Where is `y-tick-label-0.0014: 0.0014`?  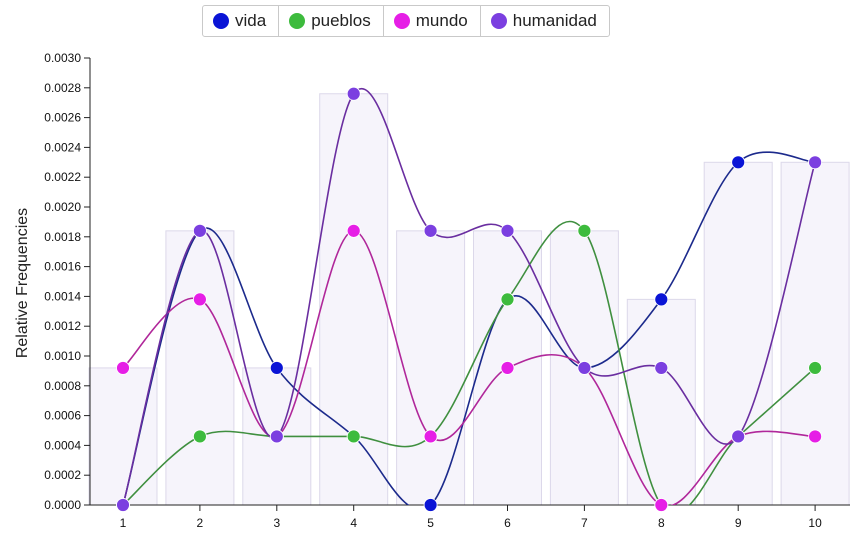 y-tick-label-0.0014: 0.0014 is located at coordinates (62, 296).